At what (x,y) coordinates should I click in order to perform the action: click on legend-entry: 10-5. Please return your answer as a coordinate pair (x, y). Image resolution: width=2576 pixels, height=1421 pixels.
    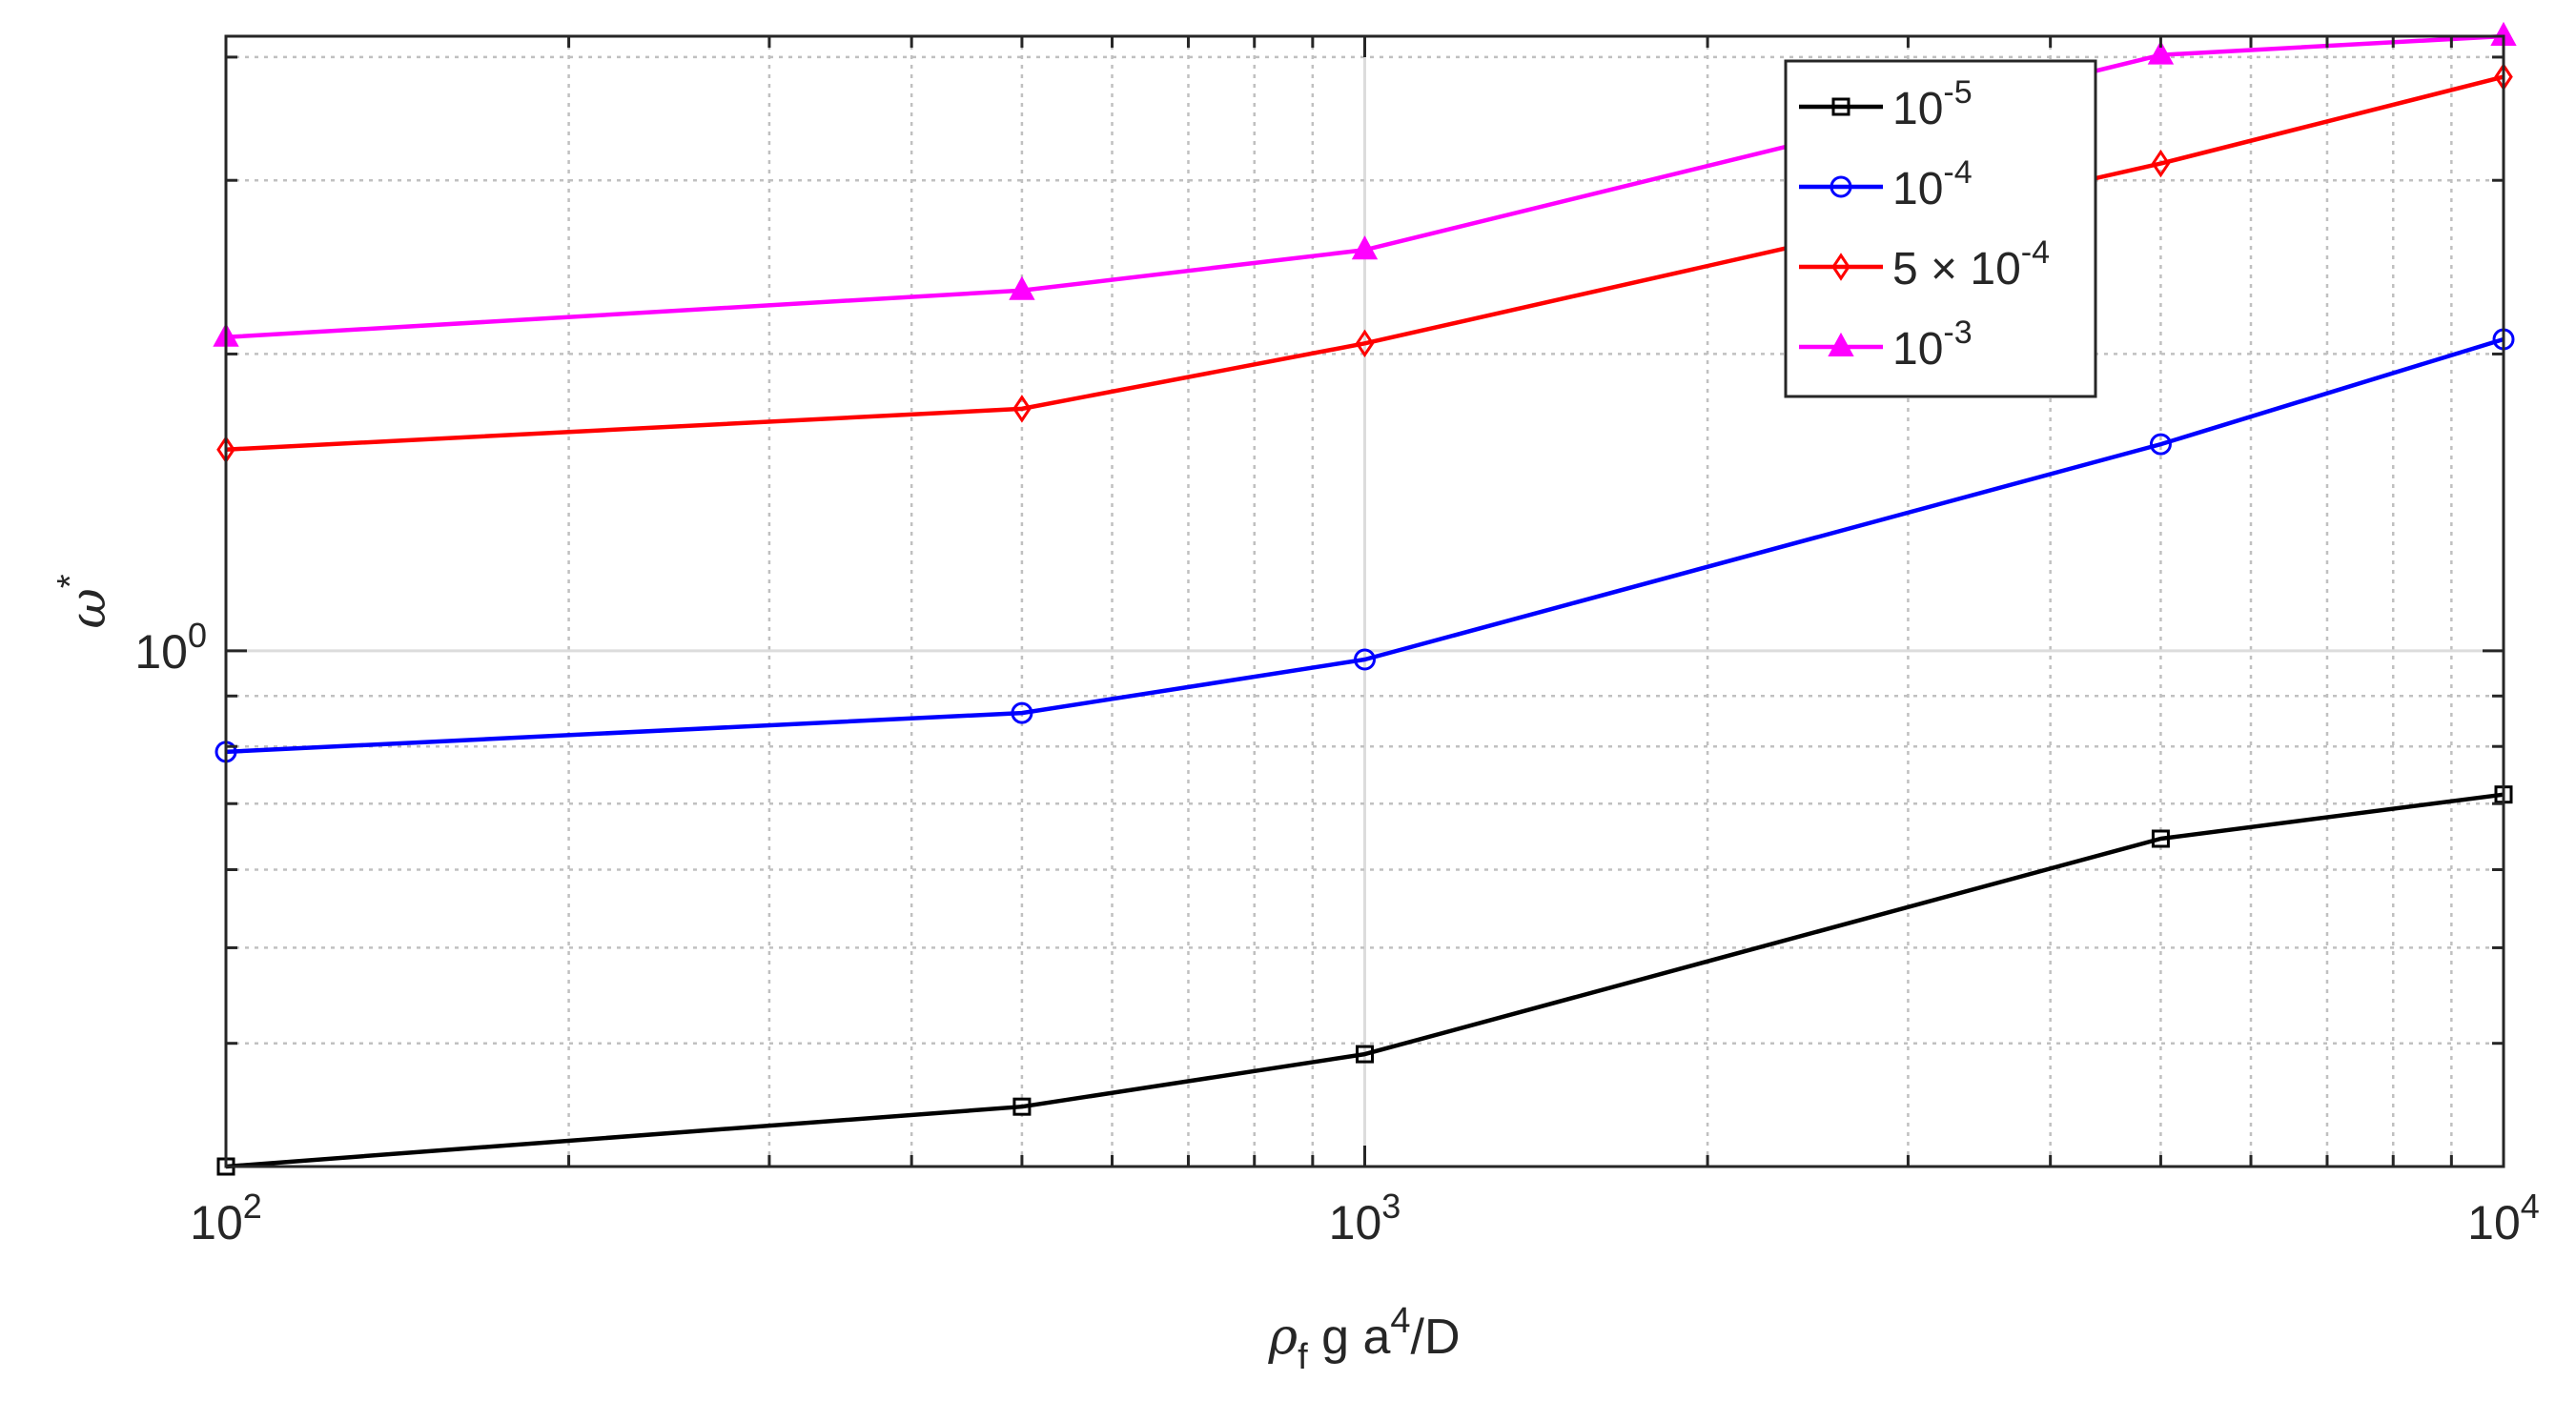
    Looking at the image, I should click on (1886, 104).